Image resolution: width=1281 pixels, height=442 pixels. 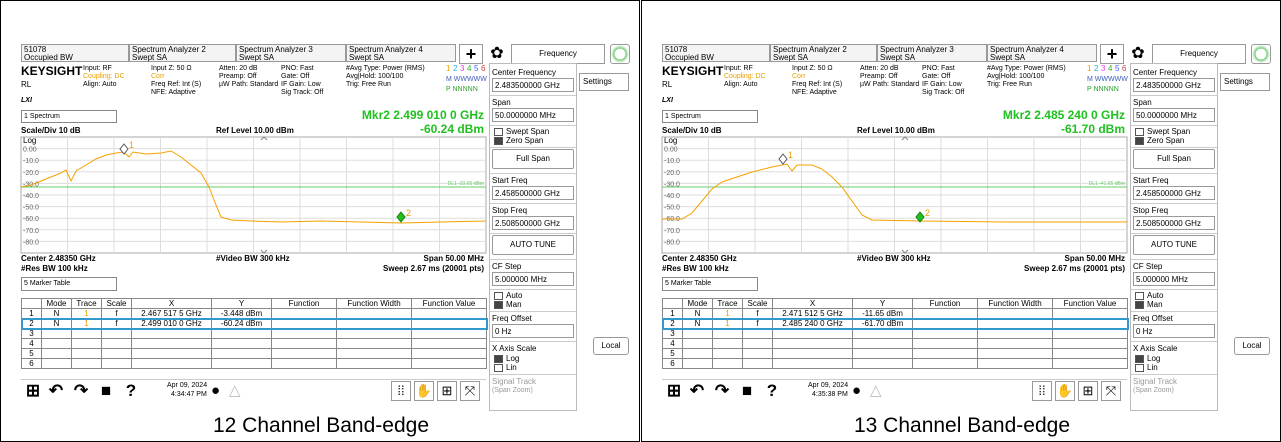 What do you see at coordinates (812, 68) in the screenshot?
I see `info-text: Input Z: 50 Ω` at bounding box center [812, 68].